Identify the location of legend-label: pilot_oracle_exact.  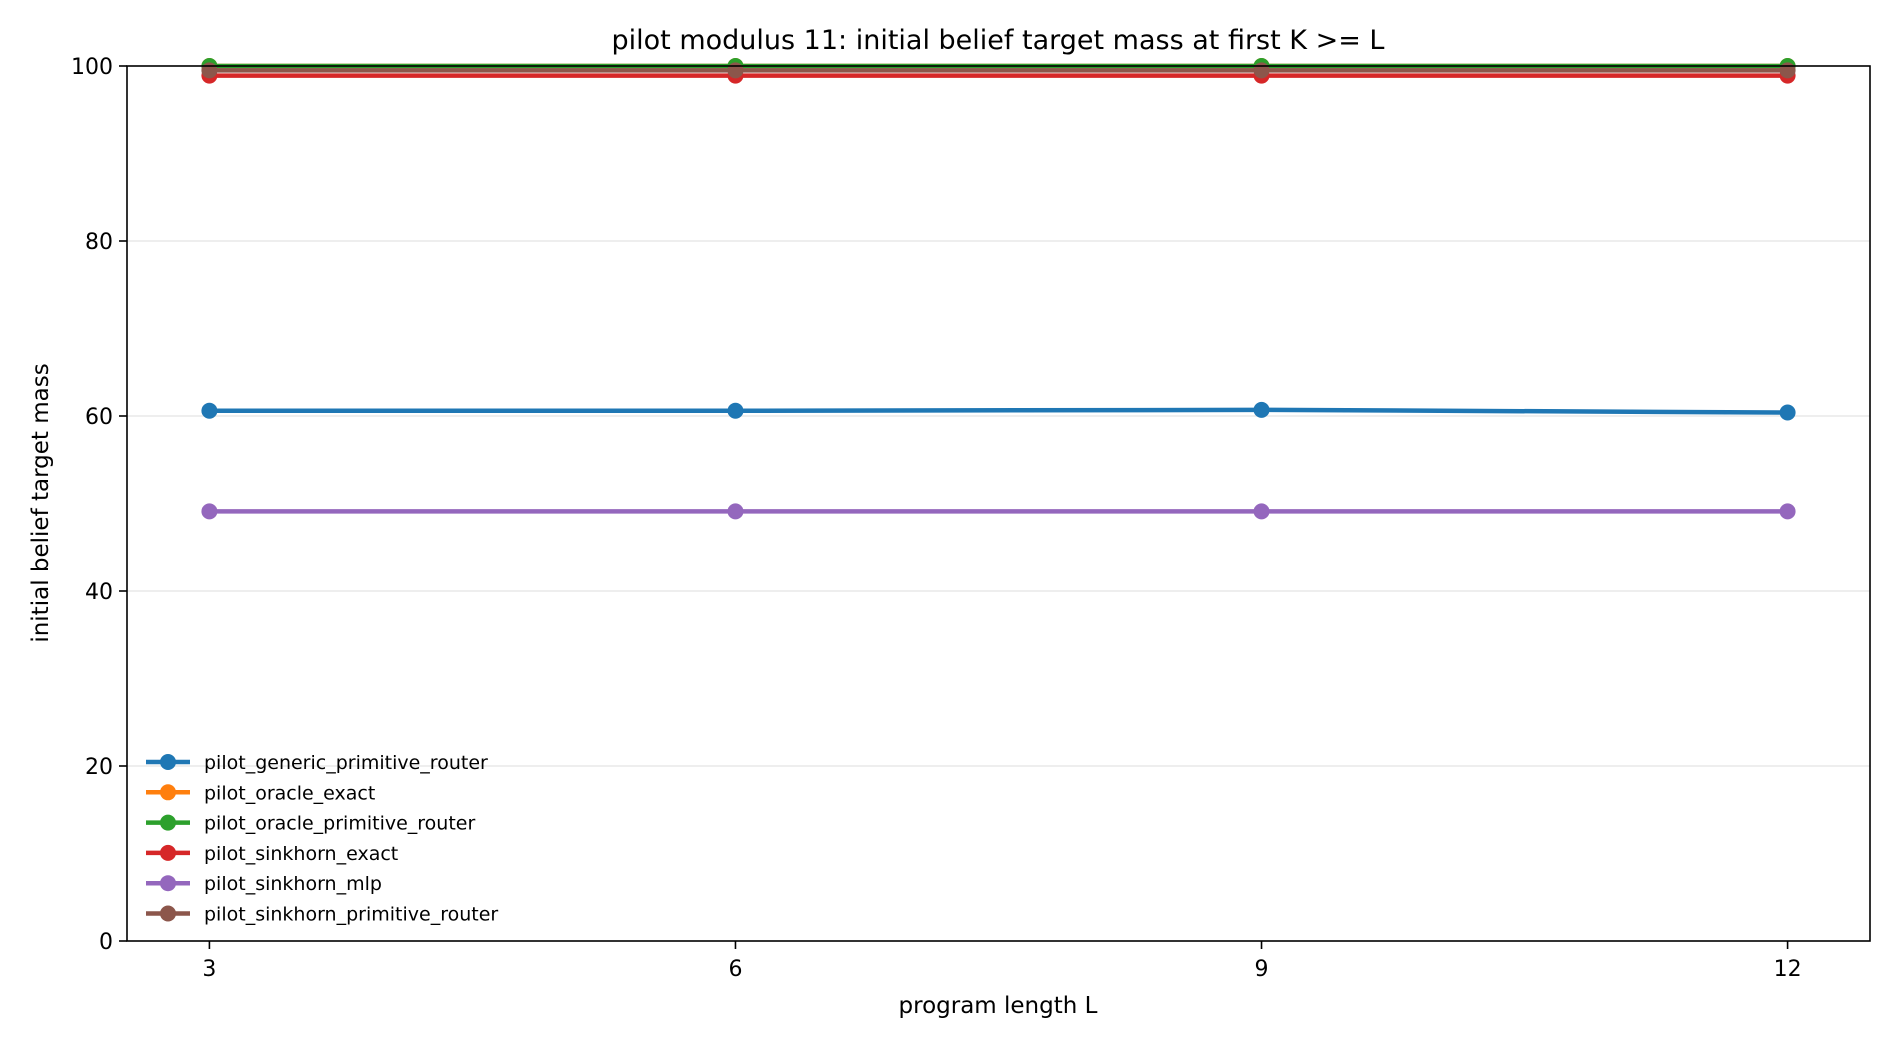
(289, 793).